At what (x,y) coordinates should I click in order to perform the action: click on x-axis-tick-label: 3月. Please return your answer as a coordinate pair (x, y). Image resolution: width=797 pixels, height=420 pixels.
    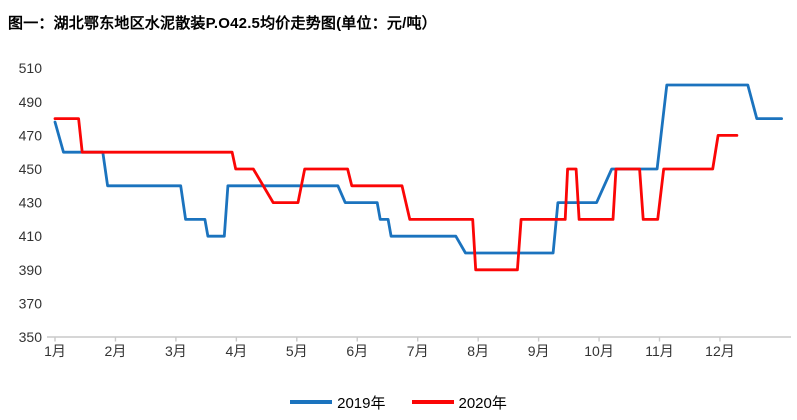
    Looking at the image, I should click on (176, 351).